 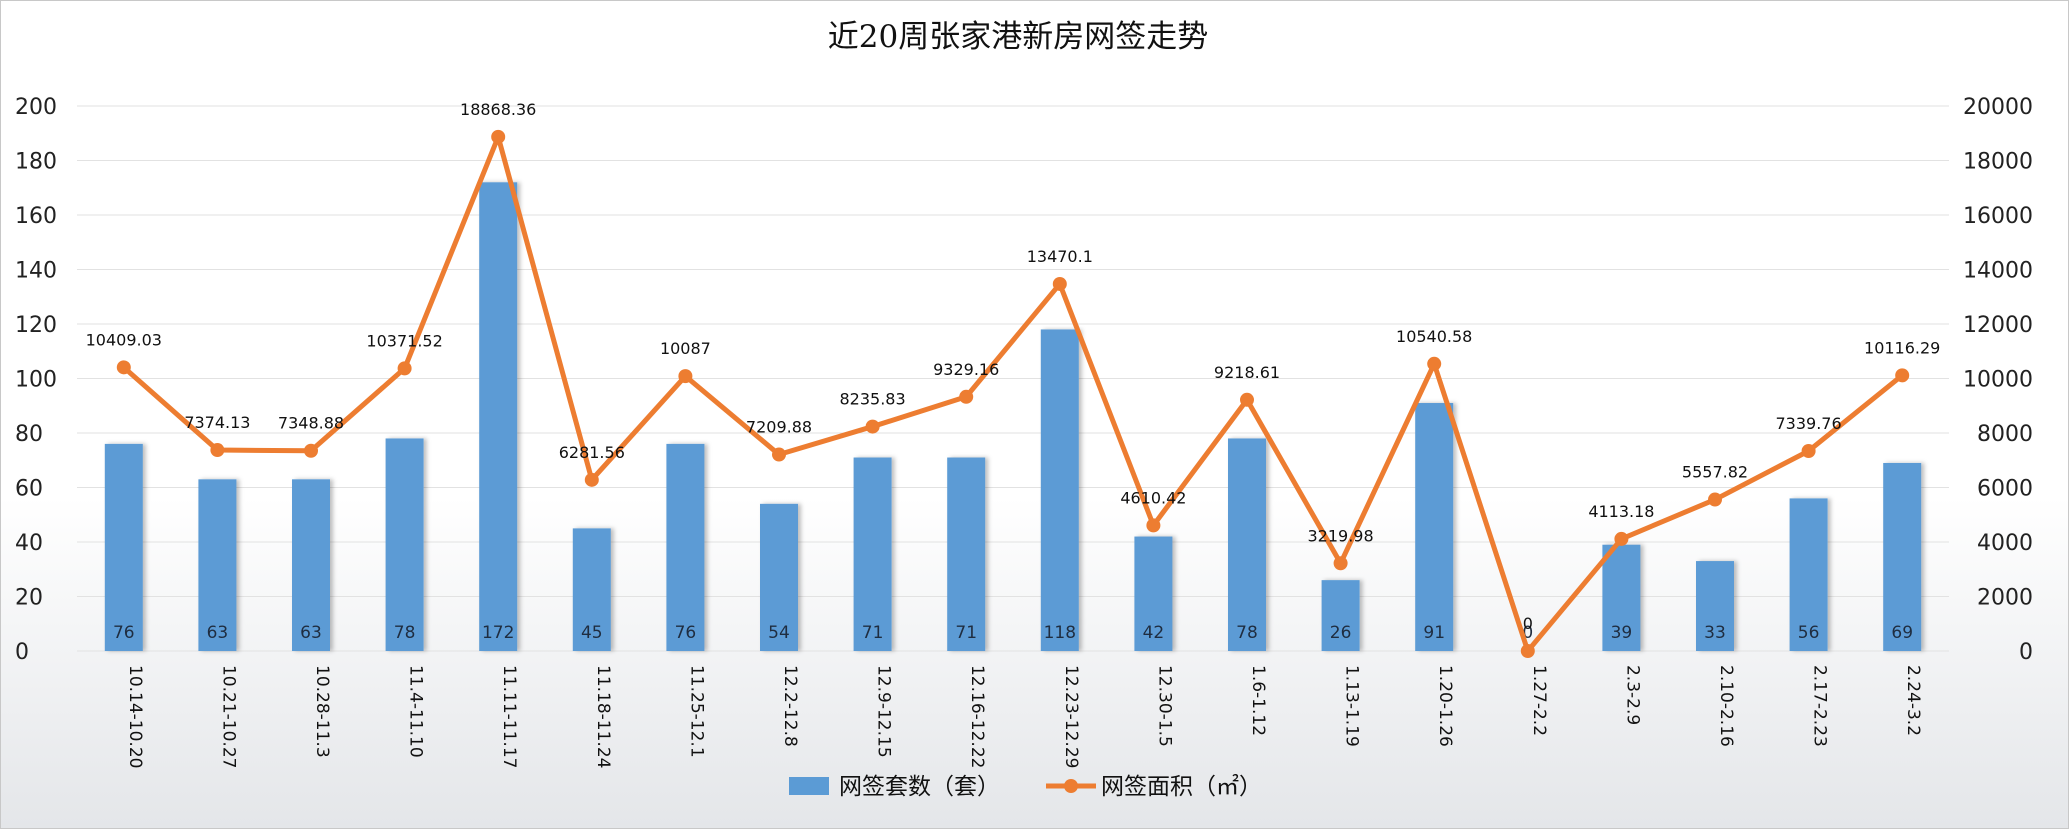 I want to click on y-right-tick-label: 12000, so click(x=1998, y=325).